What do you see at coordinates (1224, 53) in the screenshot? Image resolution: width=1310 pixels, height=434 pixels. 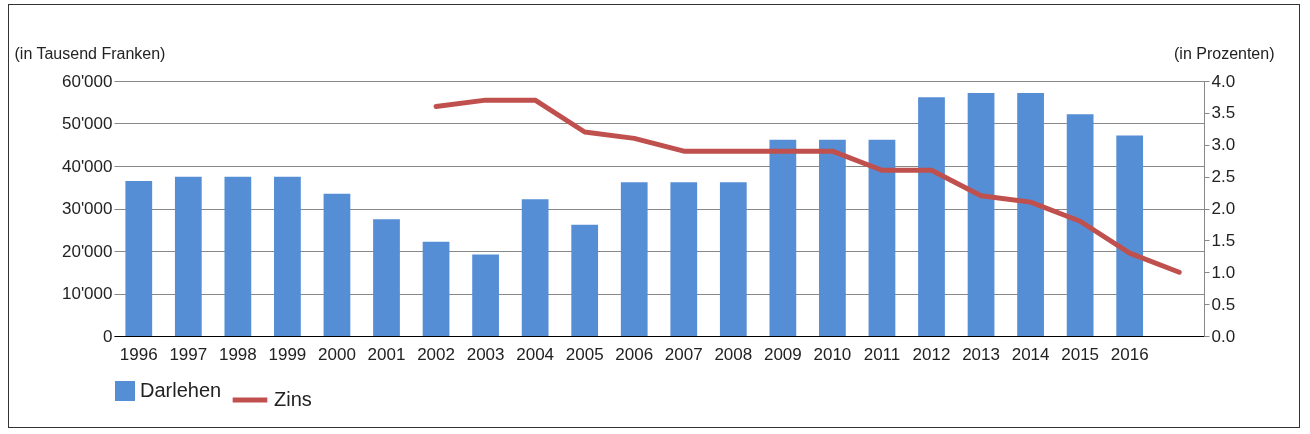 I see `y2-axis-title: (in Prozenten)` at bounding box center [1224, 53].